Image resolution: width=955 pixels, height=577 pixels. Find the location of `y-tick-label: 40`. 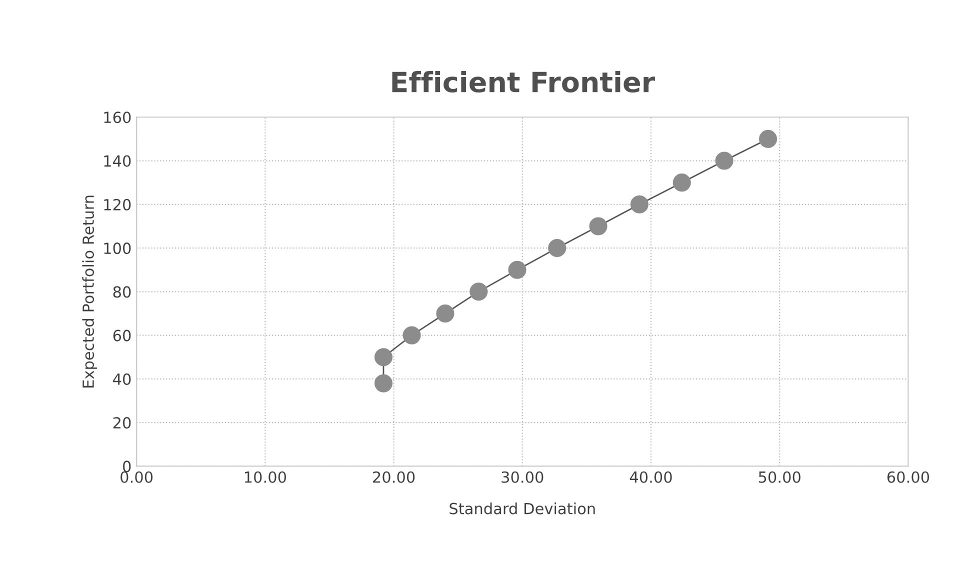

y-tick-label: 40 is located at coordinates (122, 379).